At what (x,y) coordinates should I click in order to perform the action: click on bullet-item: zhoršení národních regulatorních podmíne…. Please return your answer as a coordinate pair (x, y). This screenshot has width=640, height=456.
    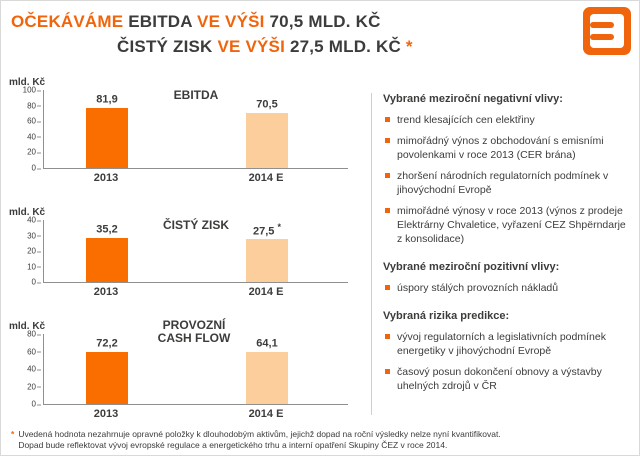
    Looking at the image, I should click on (508, 183).